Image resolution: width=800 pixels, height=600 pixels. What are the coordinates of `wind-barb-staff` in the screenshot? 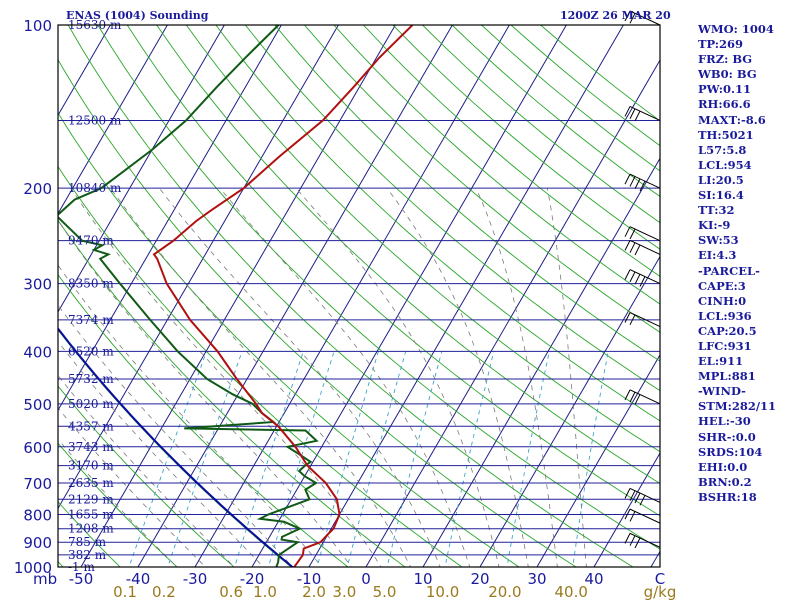 It's located at (645, 113).